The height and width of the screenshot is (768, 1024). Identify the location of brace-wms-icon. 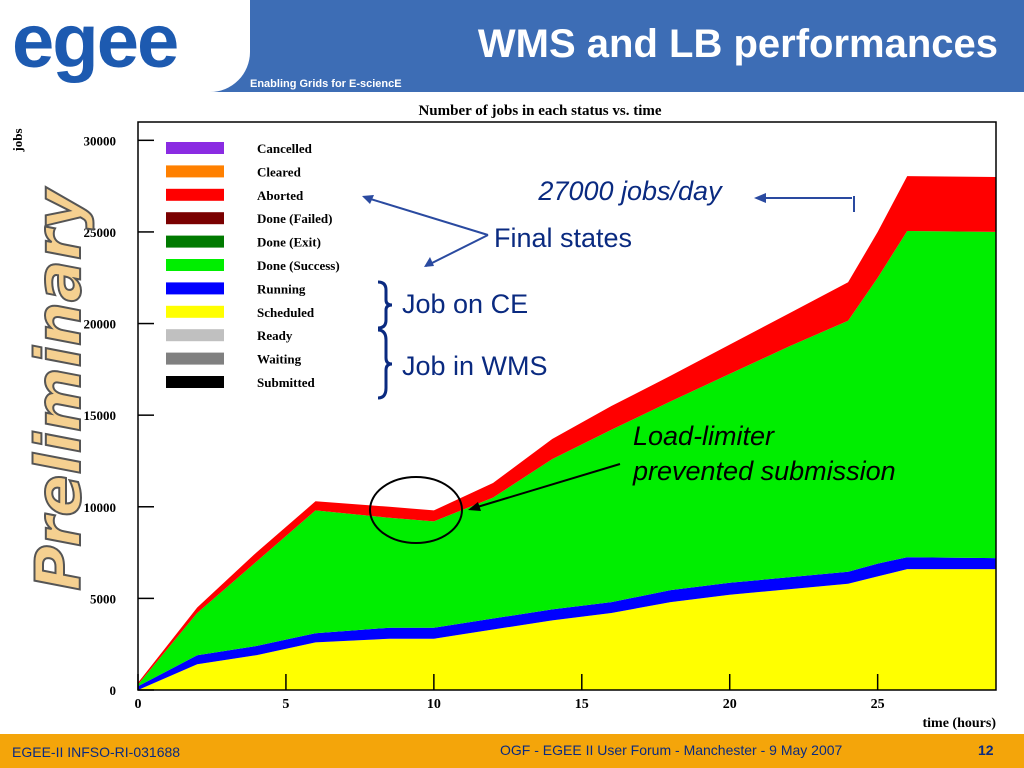
(385, 364).